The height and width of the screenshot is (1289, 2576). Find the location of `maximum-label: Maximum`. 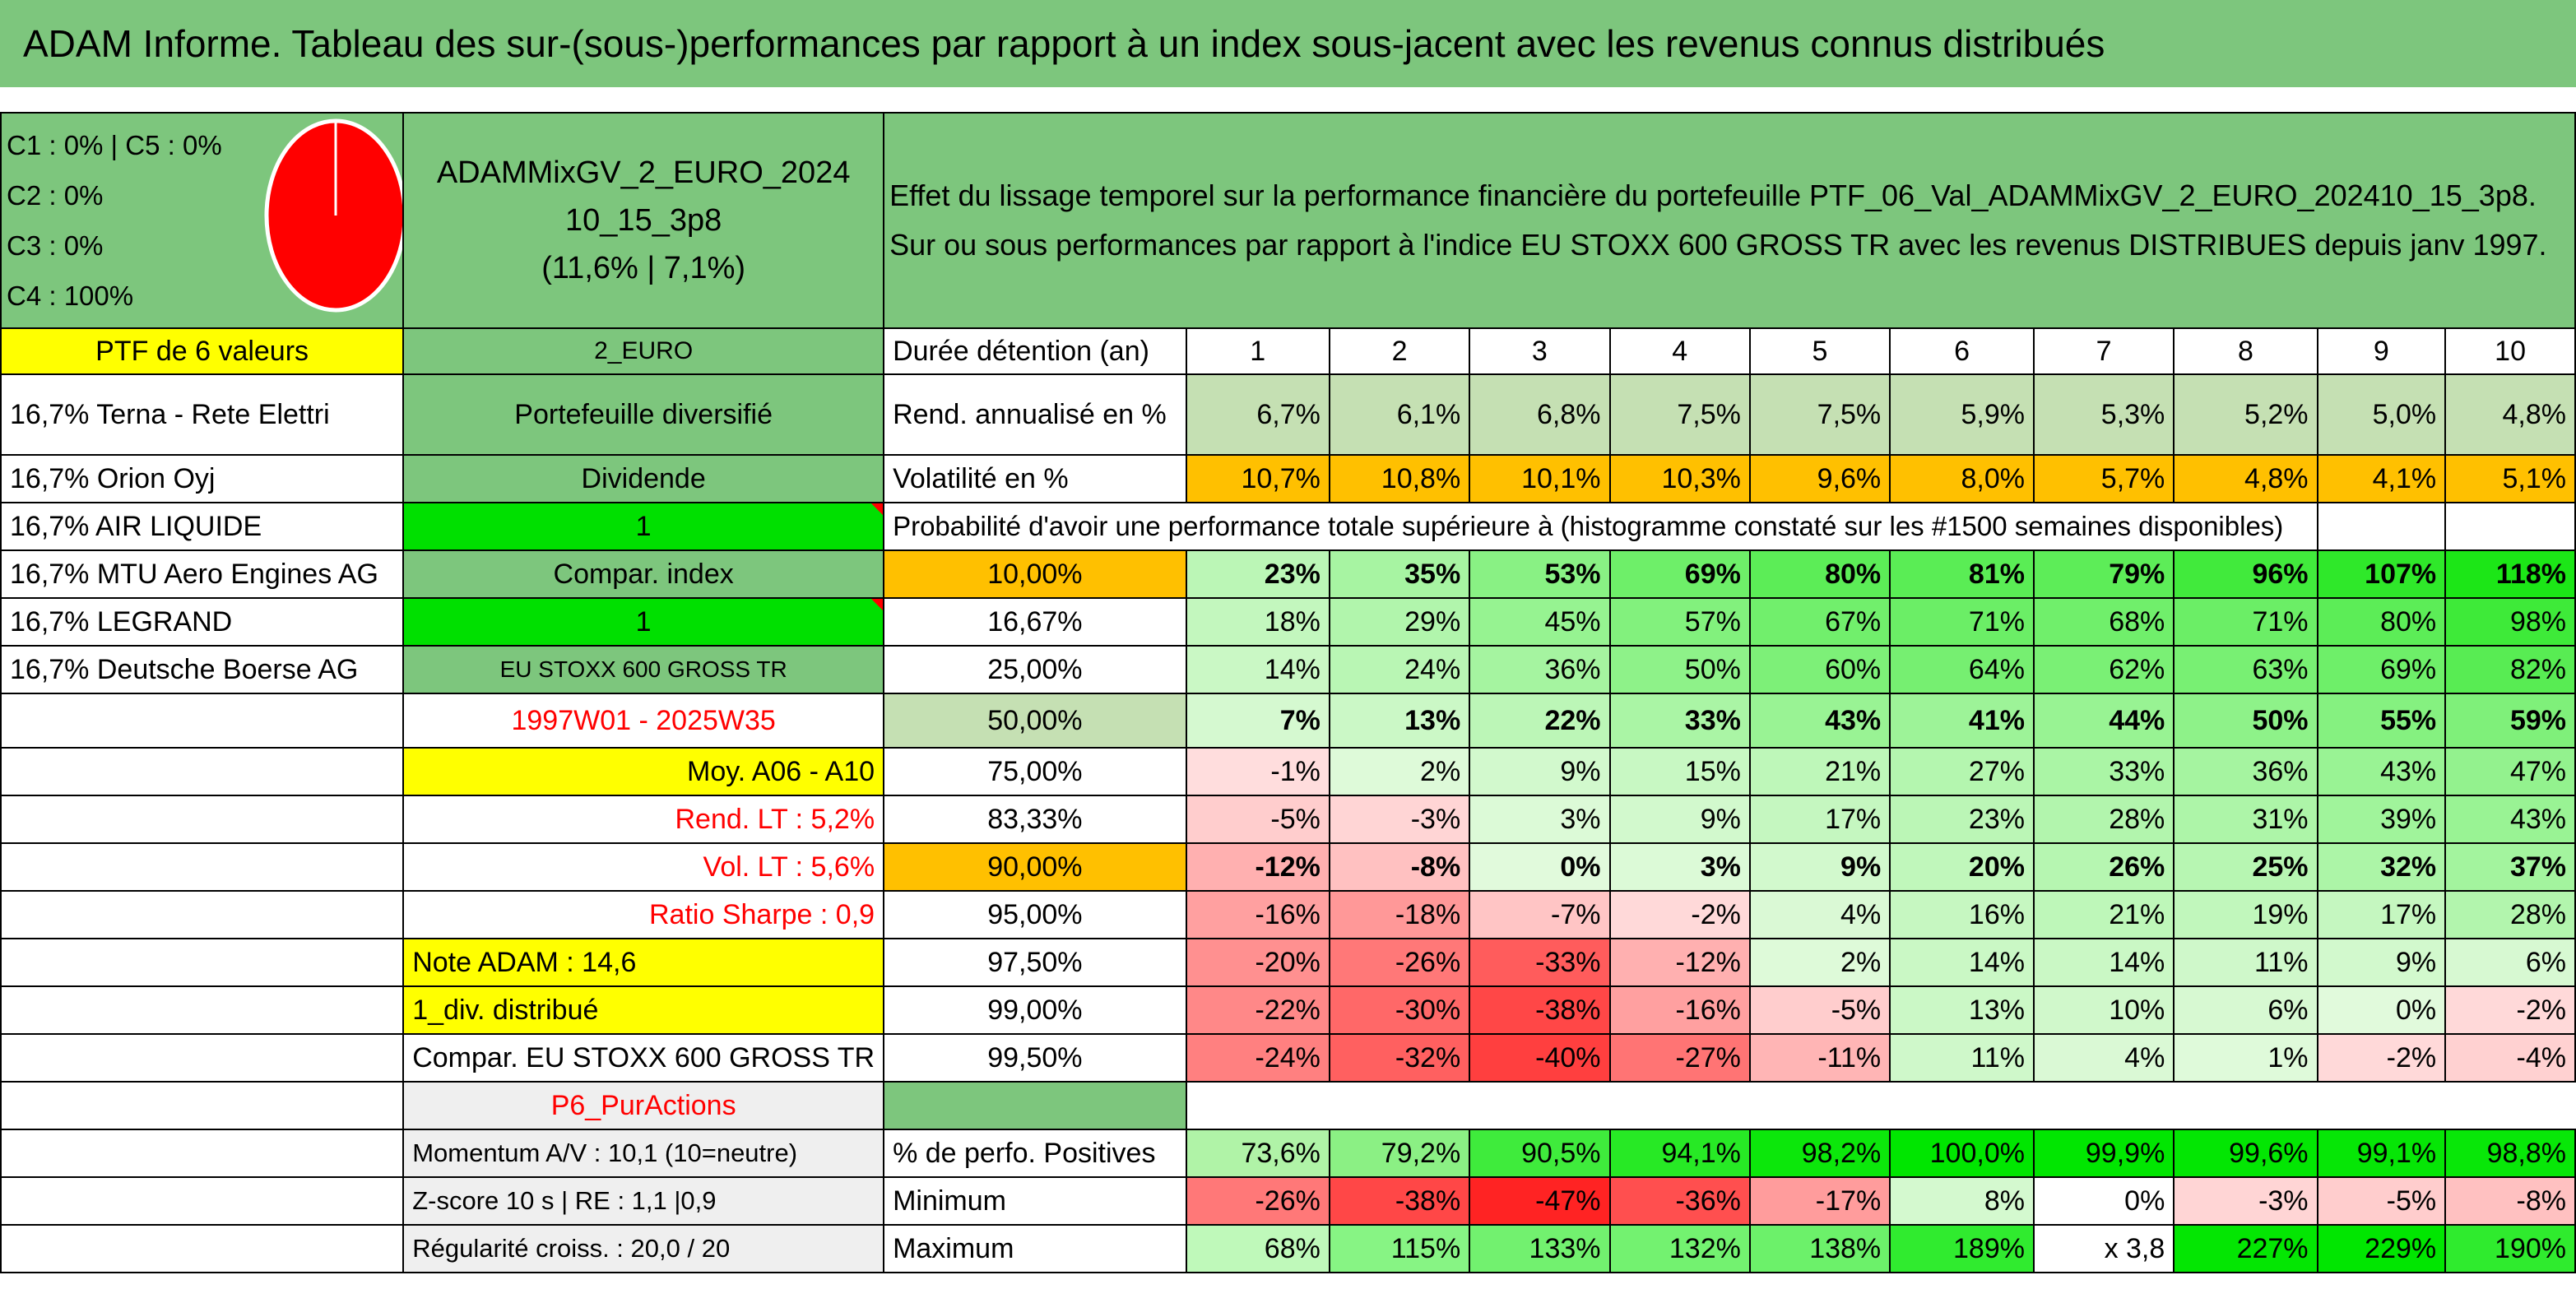

maximum-label: Maximum is located at coordinates (1035, 1248).